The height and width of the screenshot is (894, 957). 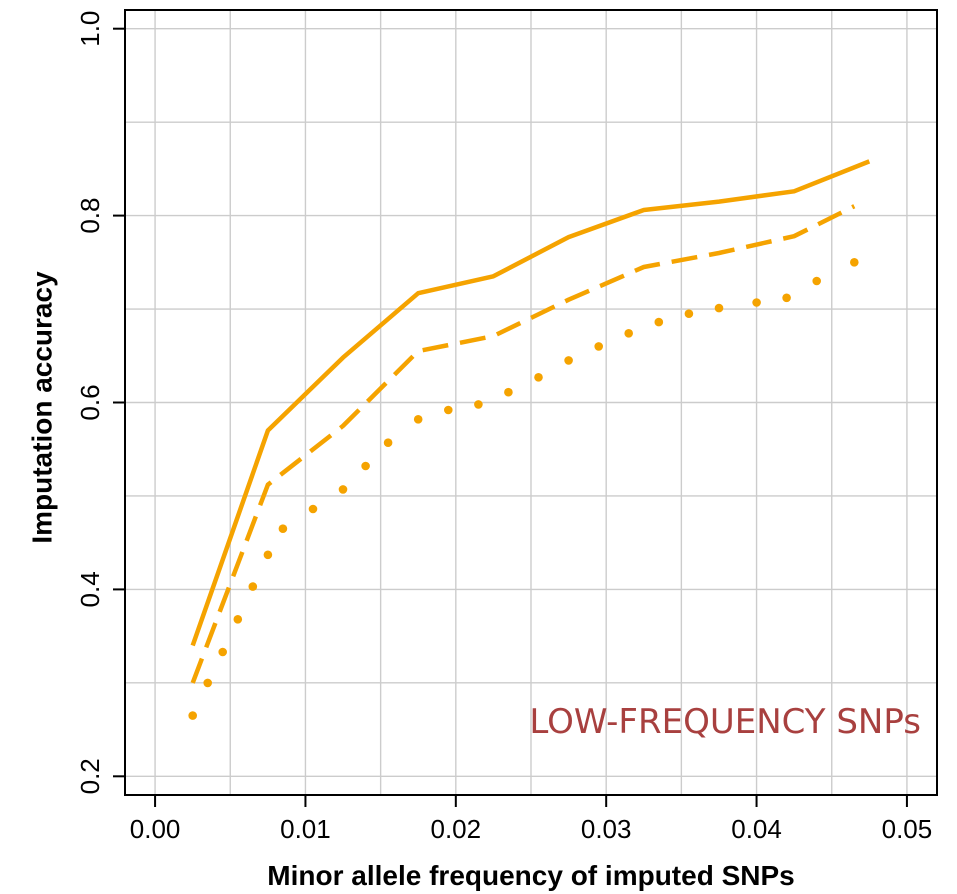 I want to click on y-tick-label: 1.0, so click(x=90, y=29).